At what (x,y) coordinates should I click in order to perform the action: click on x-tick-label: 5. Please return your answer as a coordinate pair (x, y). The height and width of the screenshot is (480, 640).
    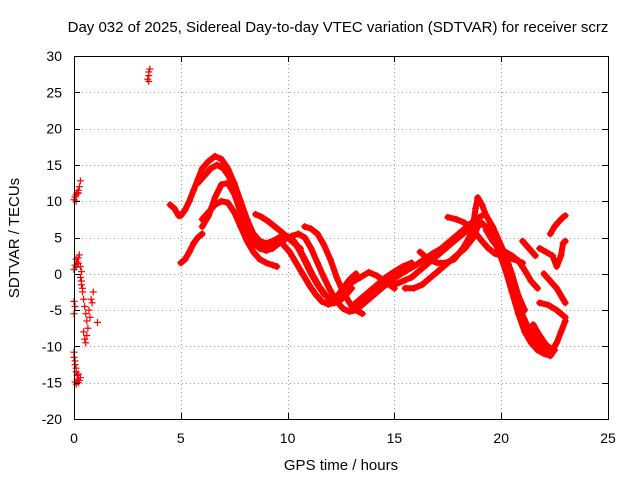
    Looking at the image, I should click on (181, 438).